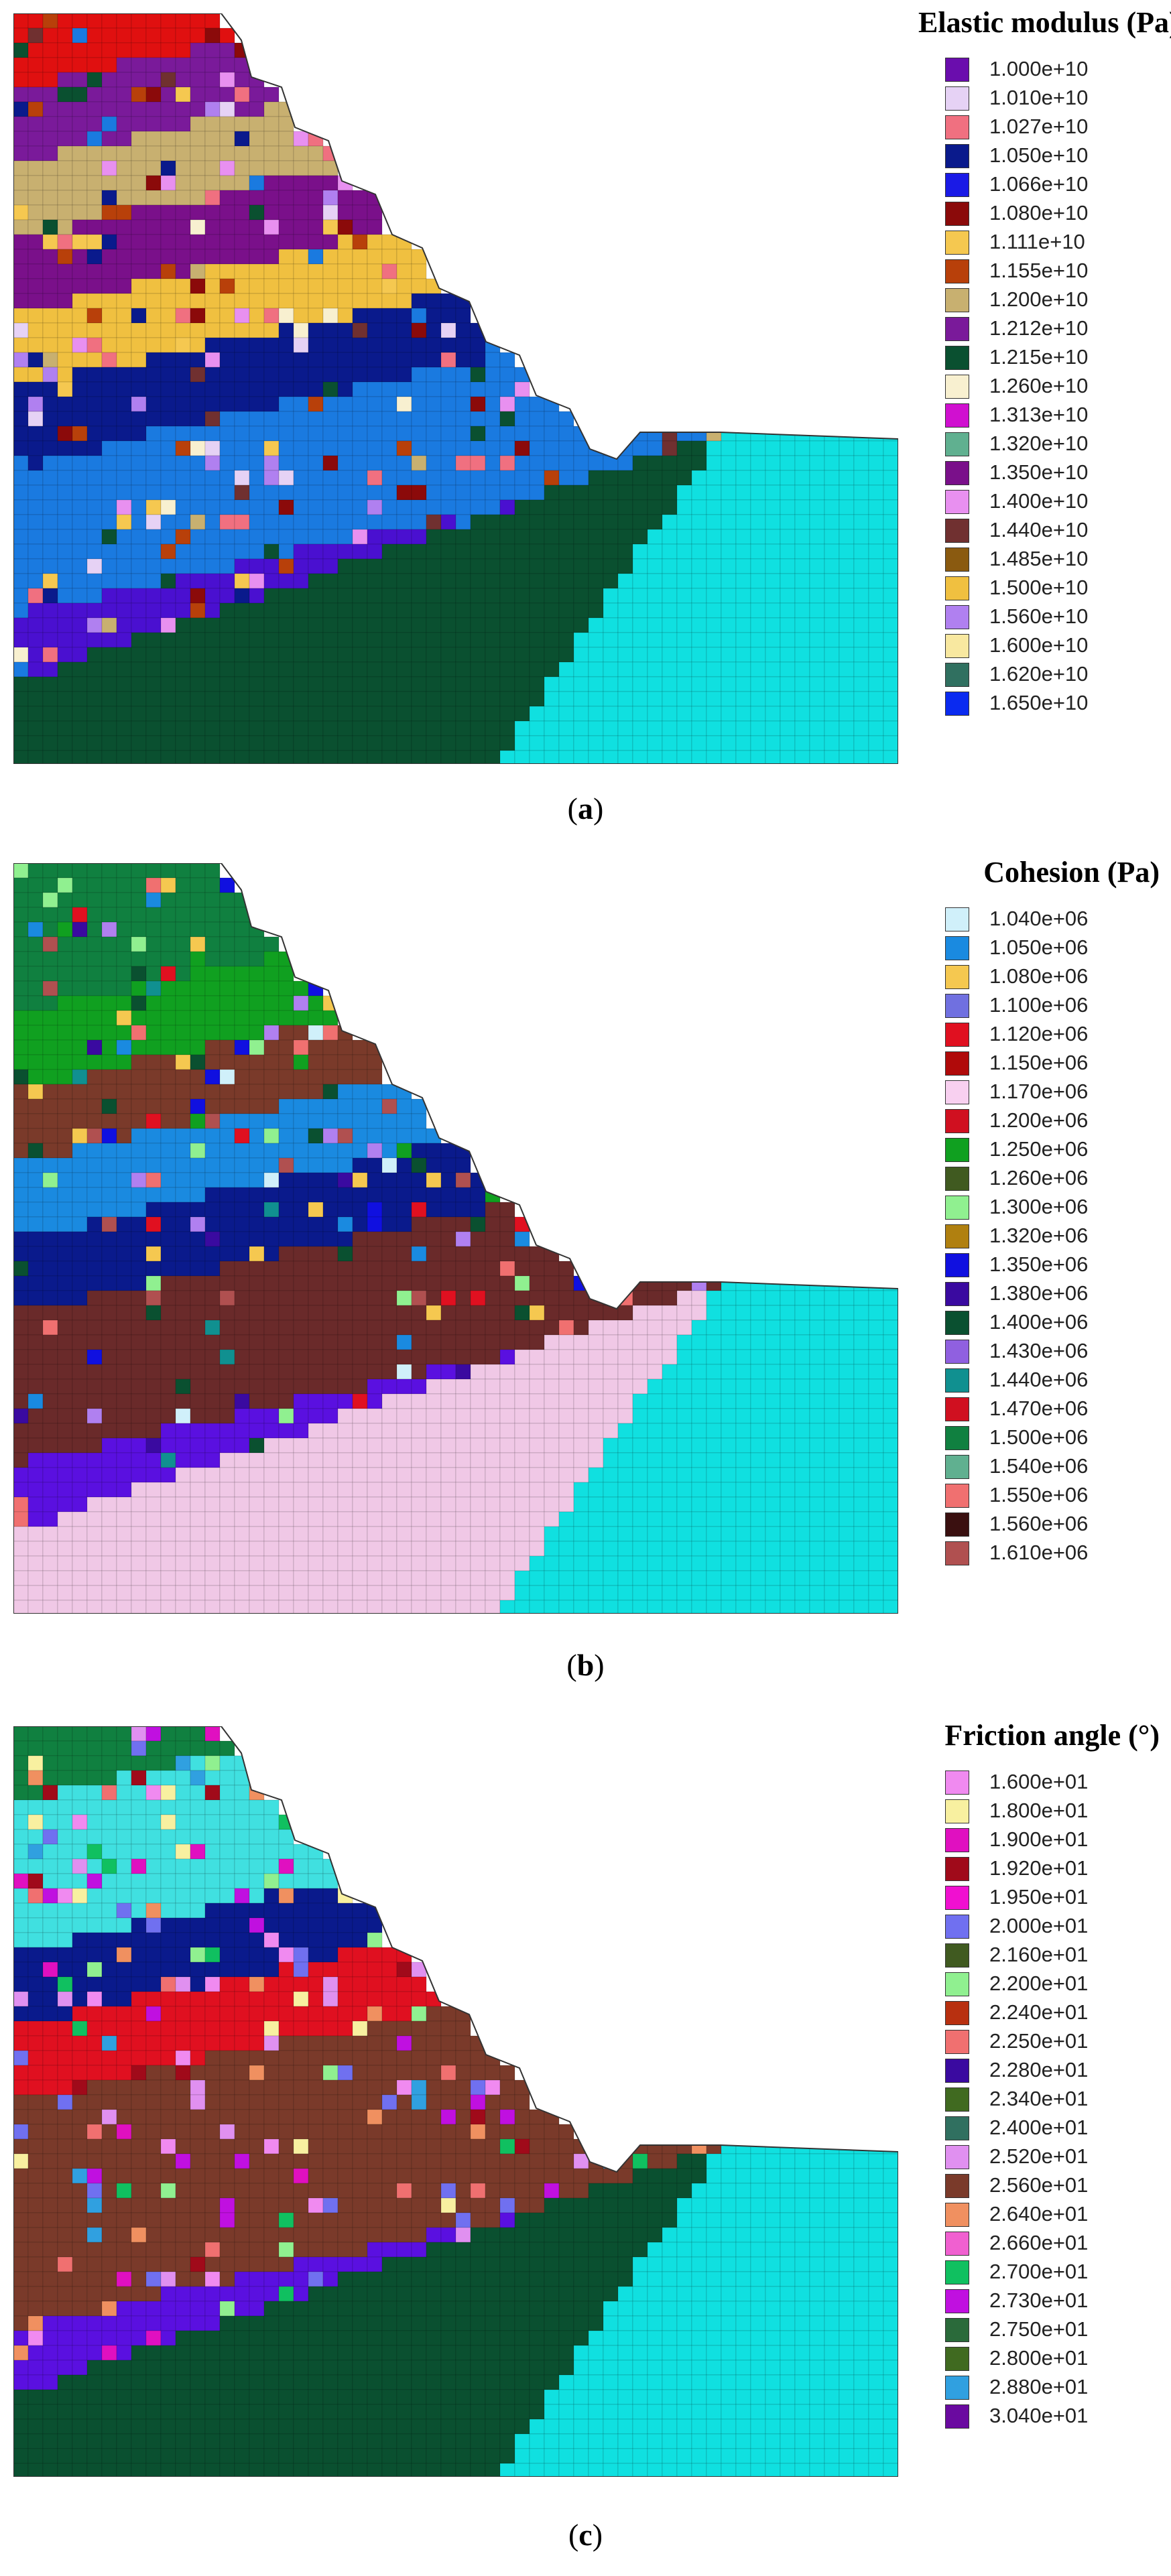 The height and width of the screenshot is (2576, 1171). Describe the element at coordinates (1039, 529) in the screenshot. I see `legend-label: 1.440e+10` at that location.